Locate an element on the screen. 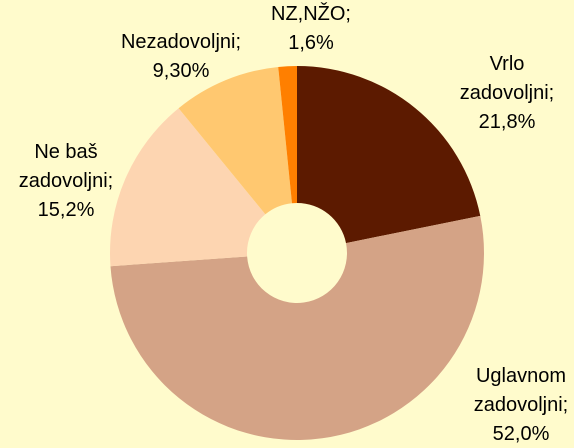 The height and width of the screenshot is (448, 574). slice-label: NZ,NŽO; is located at coordinates (311, 13).